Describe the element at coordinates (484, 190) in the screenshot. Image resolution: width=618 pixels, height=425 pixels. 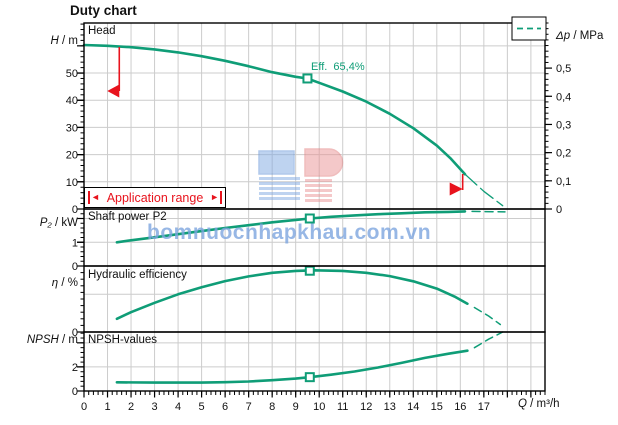
I see `head-extrapolated-curve` at that location.